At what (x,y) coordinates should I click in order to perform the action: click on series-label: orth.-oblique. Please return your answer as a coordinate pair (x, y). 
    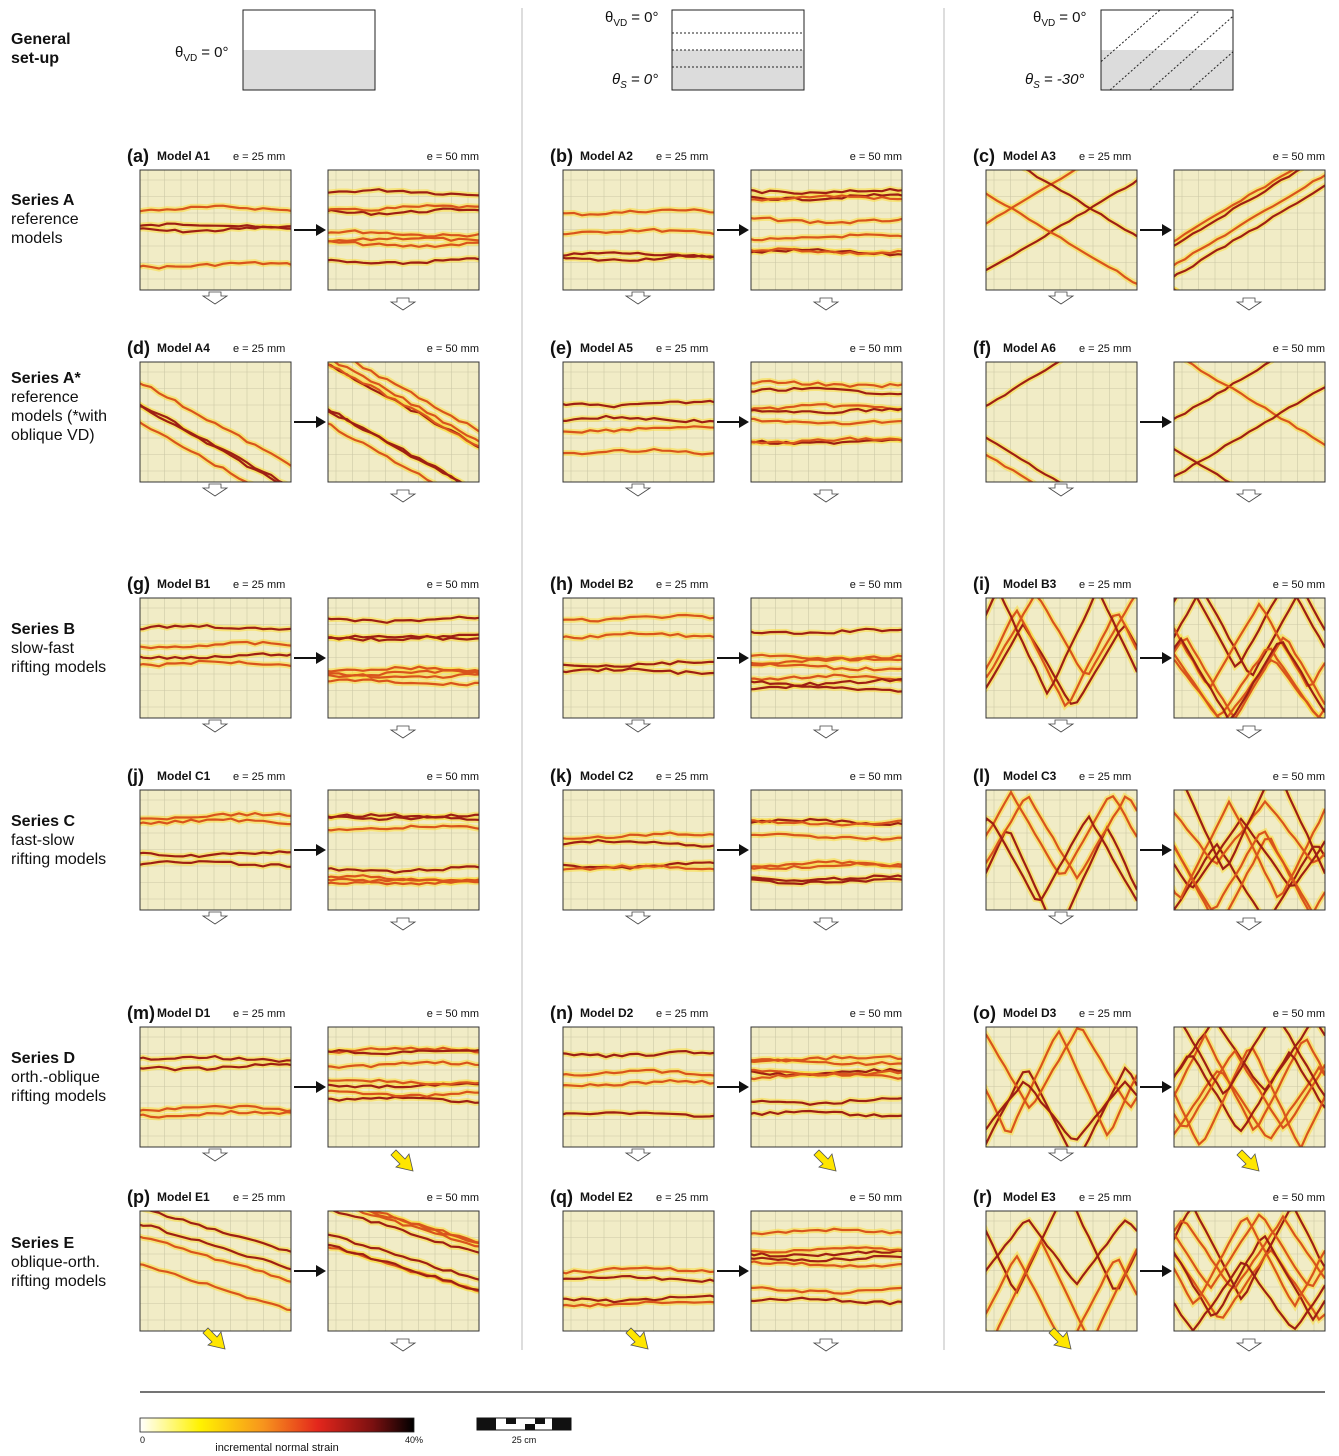
    Looking at the image, I should click on (55, 1077).